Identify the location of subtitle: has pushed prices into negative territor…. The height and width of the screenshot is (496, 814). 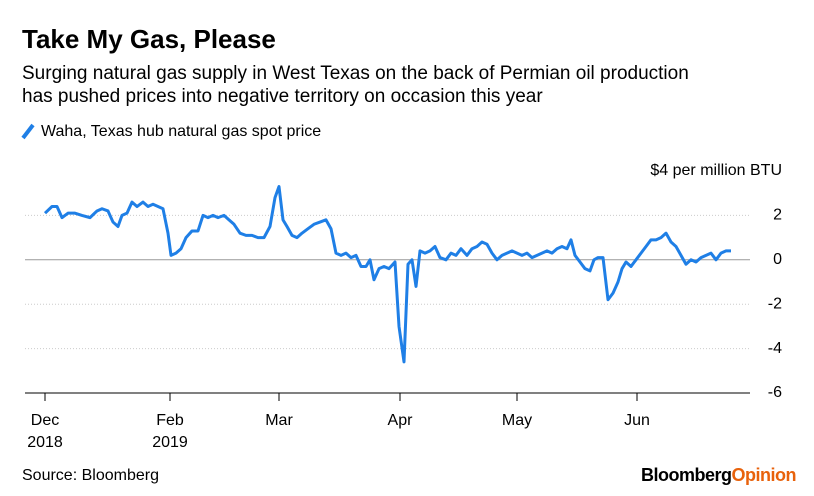
(282, 96).